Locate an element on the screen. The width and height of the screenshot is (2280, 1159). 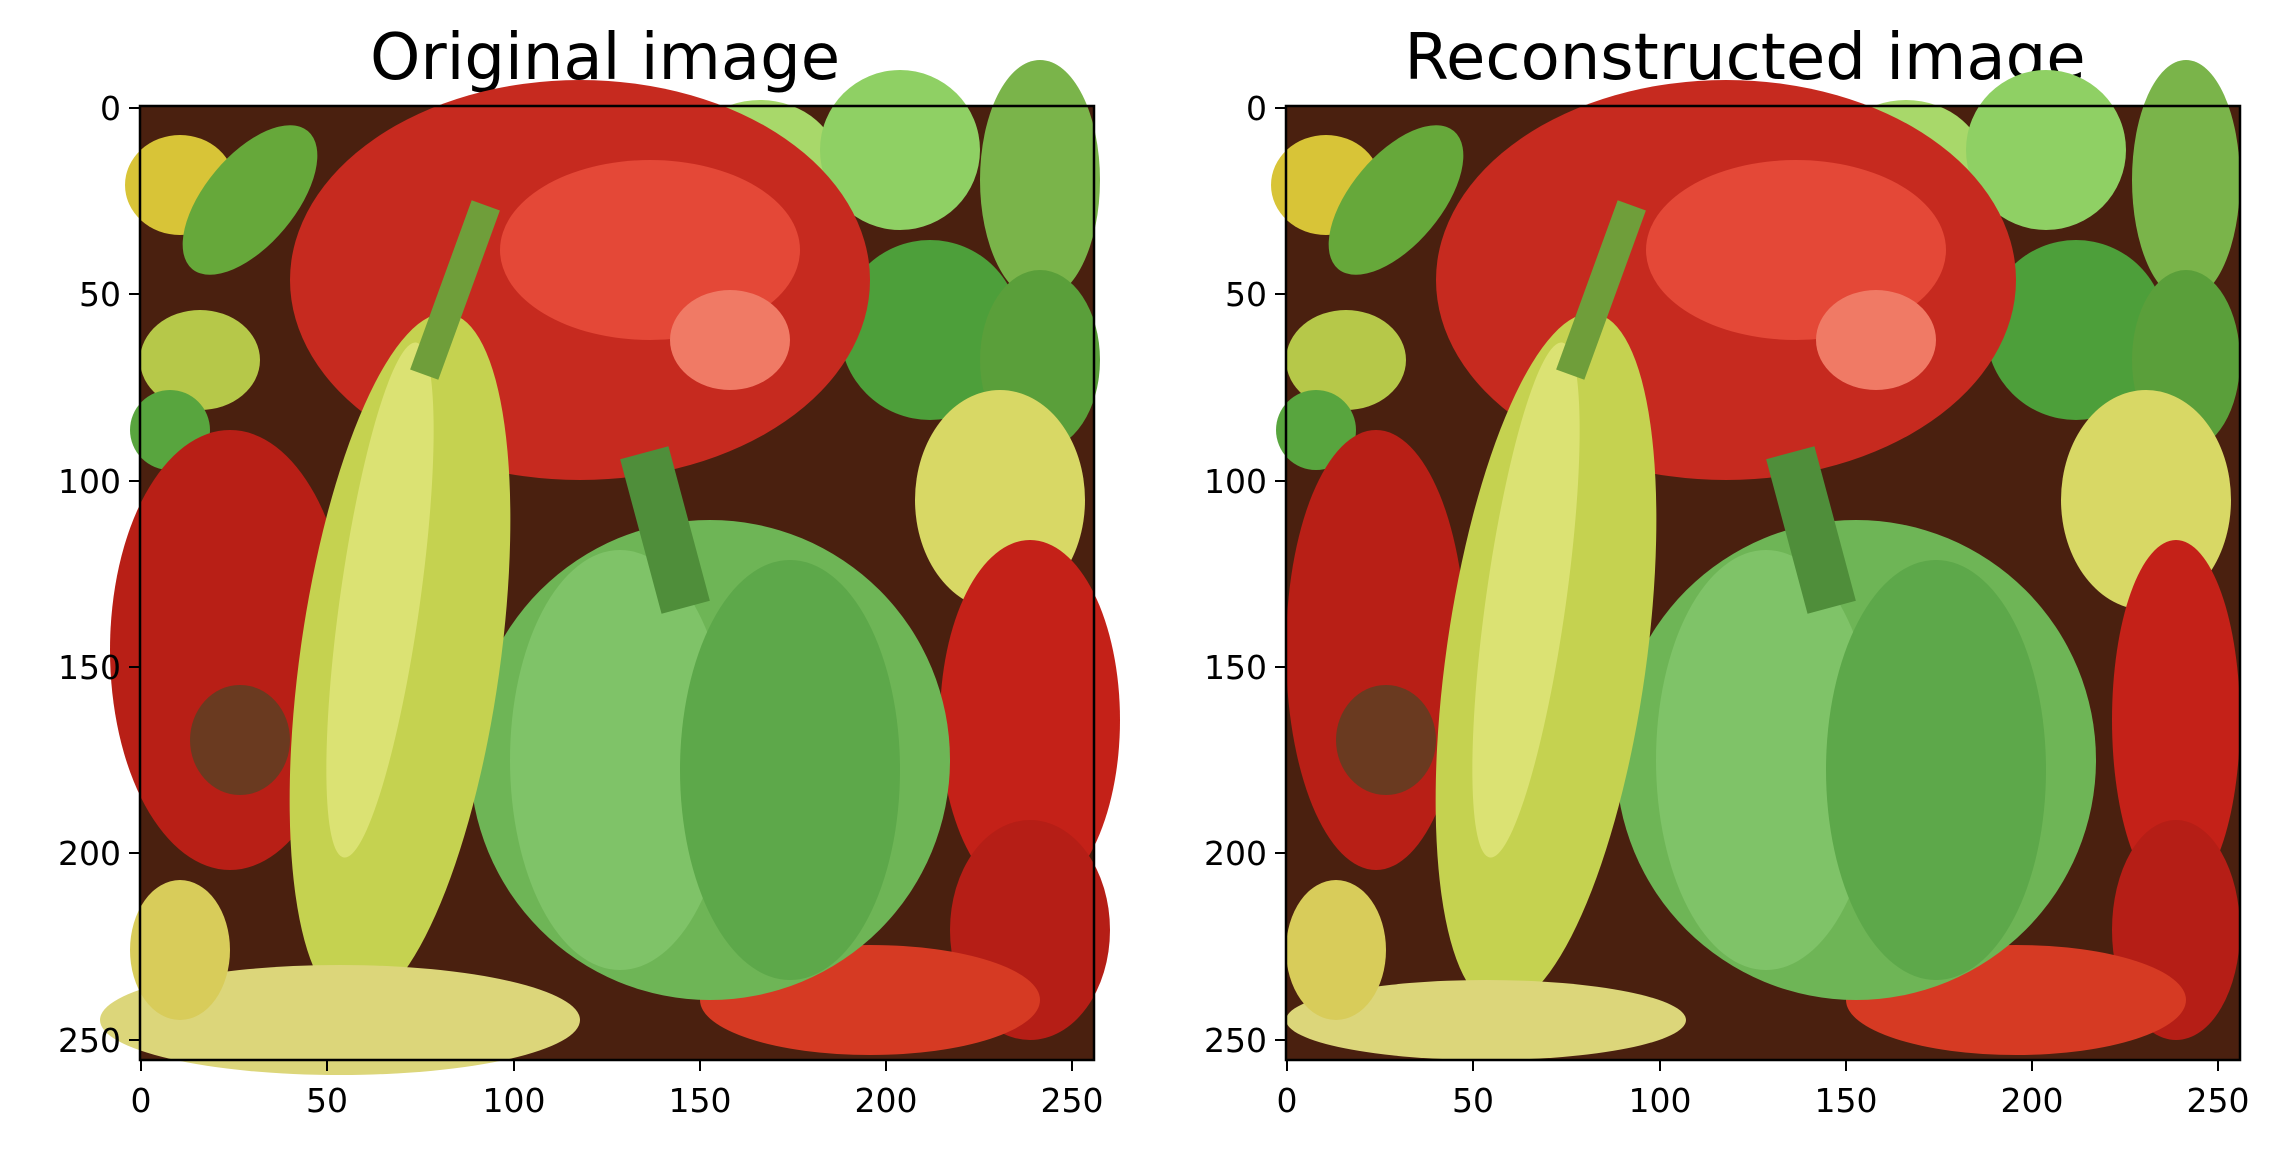
original-y-ticks: 0 50 100 150 200 250 is located at coordinates (99, 574).